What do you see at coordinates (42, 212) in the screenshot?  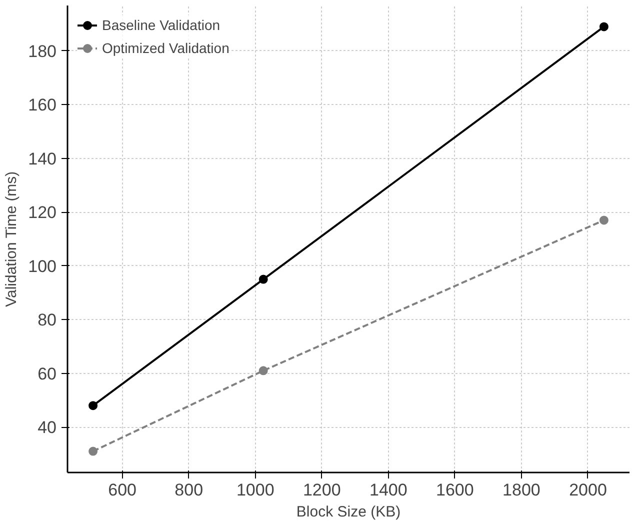 I see `y-tick-label: 120` at bounding box center [42, 212].